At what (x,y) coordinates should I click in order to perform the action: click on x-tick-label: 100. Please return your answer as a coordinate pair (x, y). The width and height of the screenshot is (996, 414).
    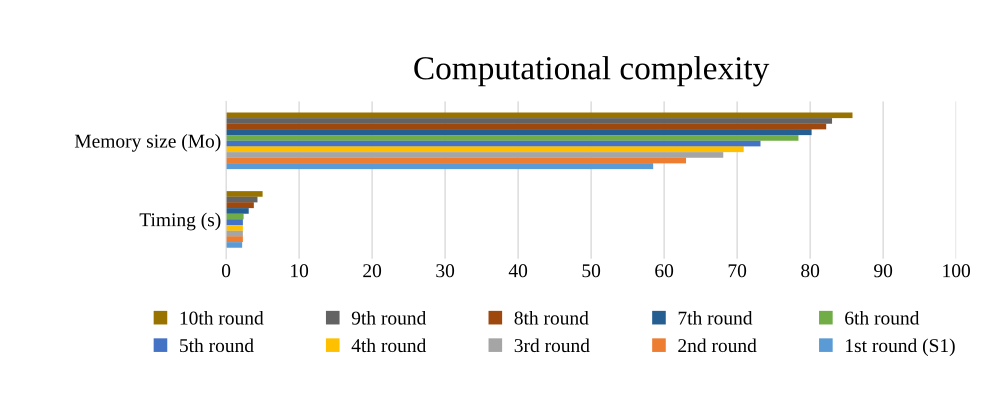
    Looking at the image, I should click on (956, 271).